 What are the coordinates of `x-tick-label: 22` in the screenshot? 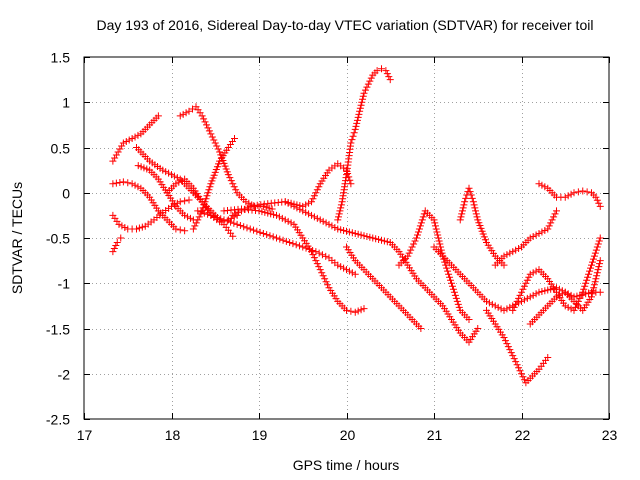 It's located at (523, 435).